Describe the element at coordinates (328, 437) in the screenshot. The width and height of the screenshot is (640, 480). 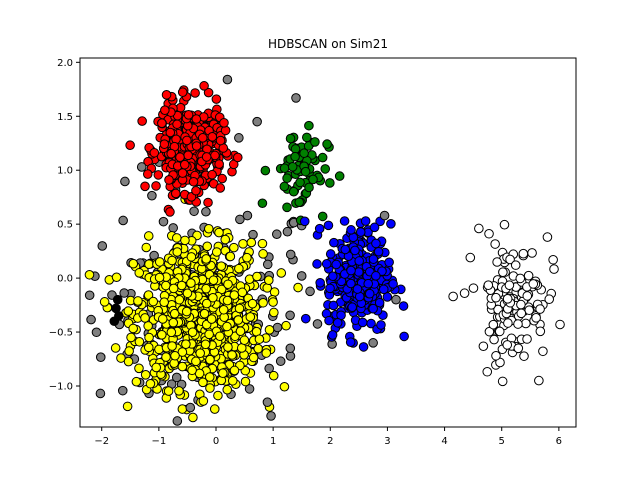
I see `x-axis: −2 −1 0 1 2 3 4 5 6` at that location.